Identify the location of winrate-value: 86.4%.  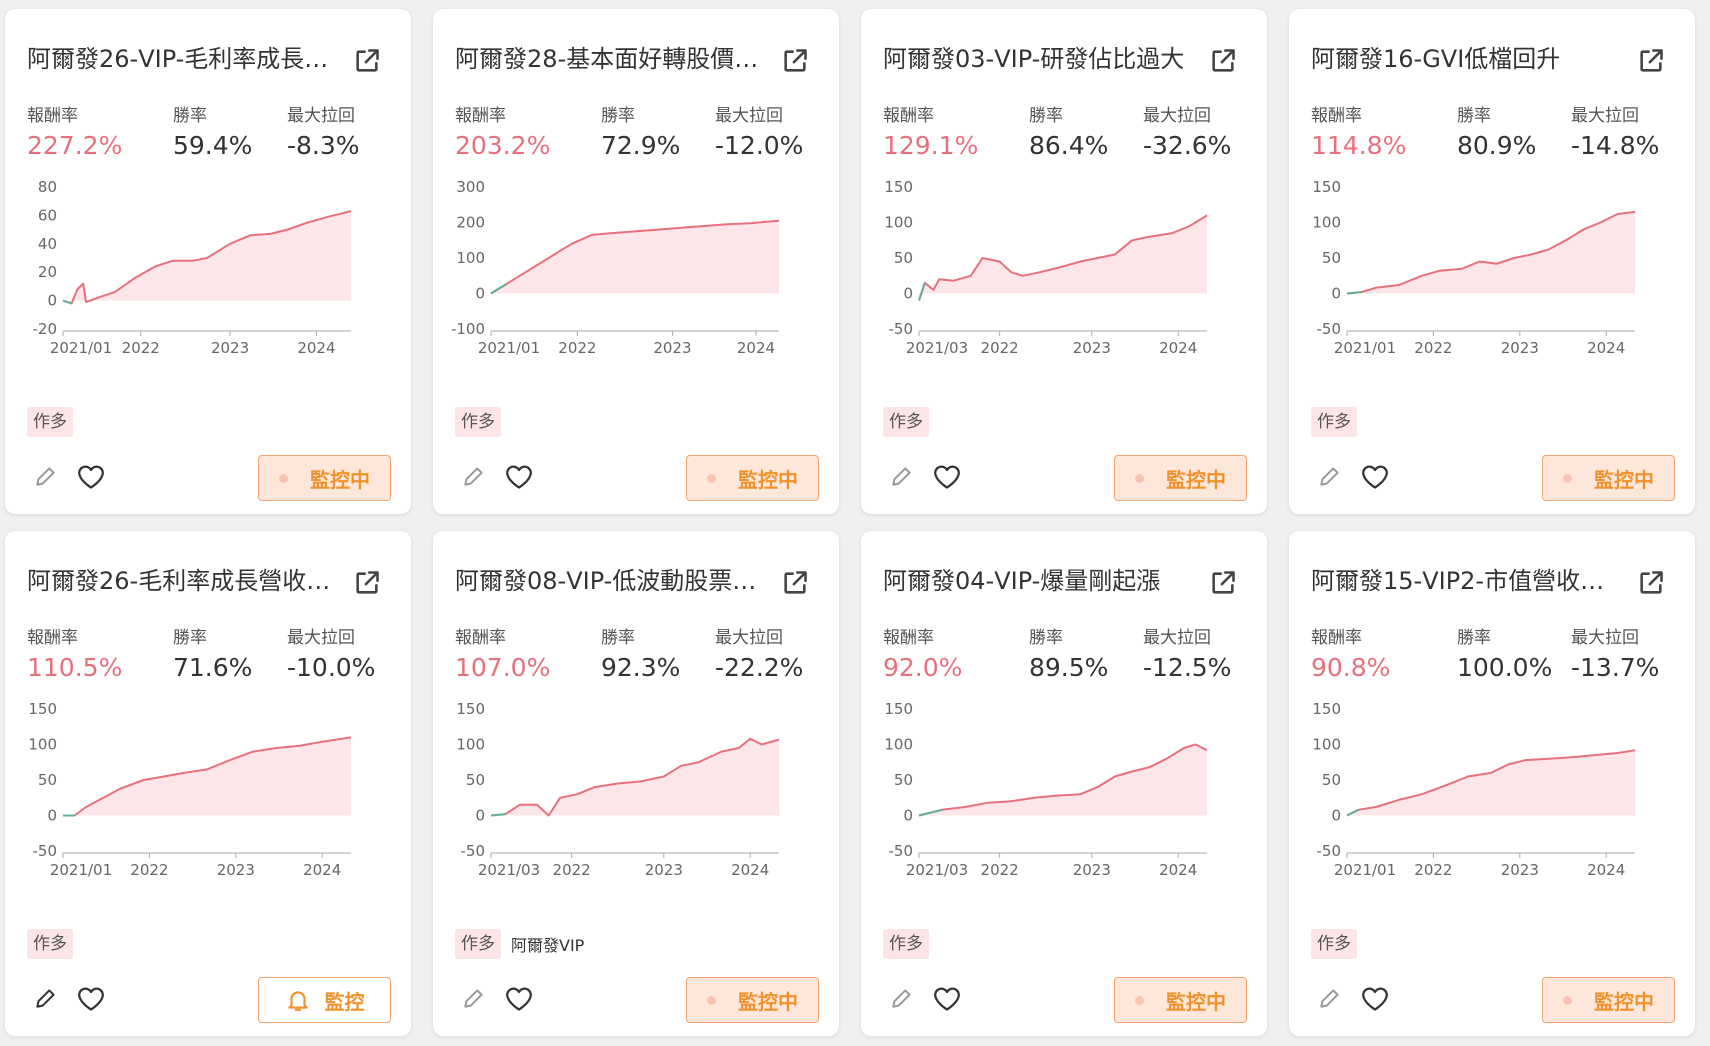
(1069, 145).